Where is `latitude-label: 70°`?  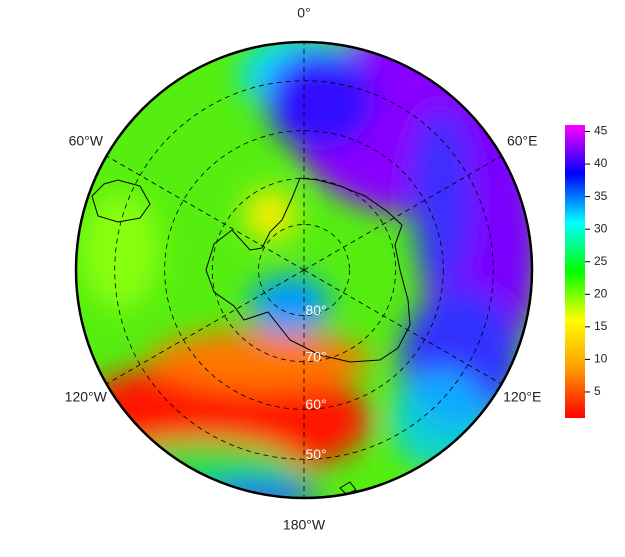
latitude-label: 70° is located at coordinates (315, 356).